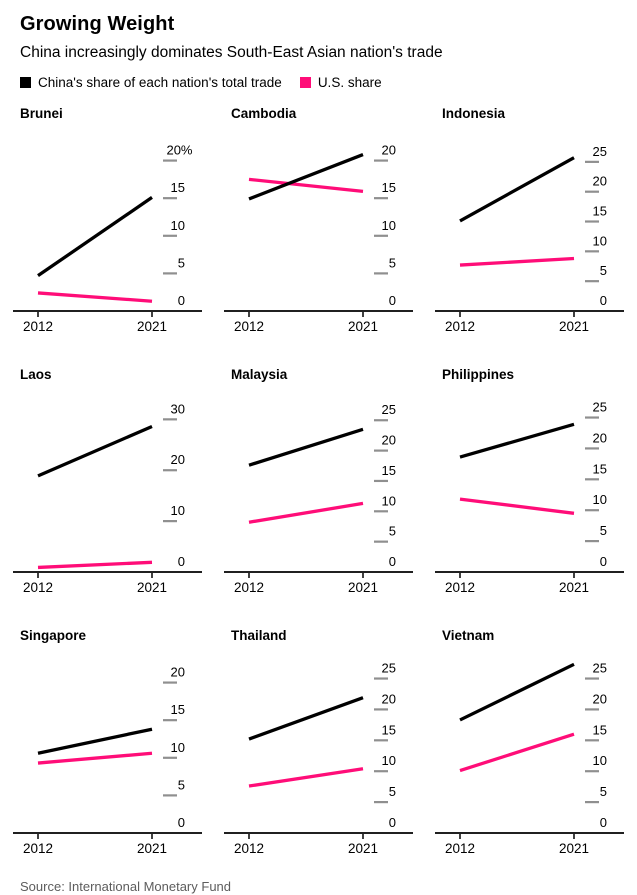  What do you see at coordinates (179, 150) in the screenshot?
I see `y-tick-label: 20%` at bounding box center [179, 150].